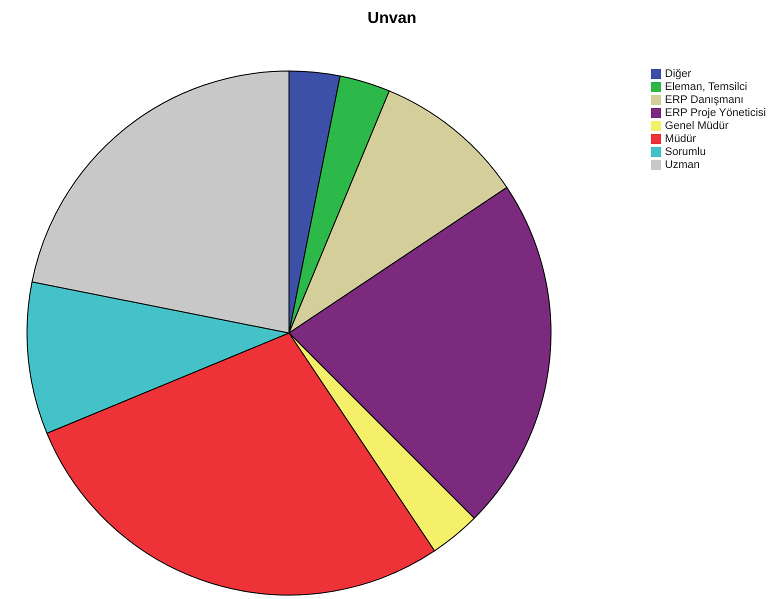 The image size is (784, 599). I want to click on legend-label: Diğer, so click(678, 74).